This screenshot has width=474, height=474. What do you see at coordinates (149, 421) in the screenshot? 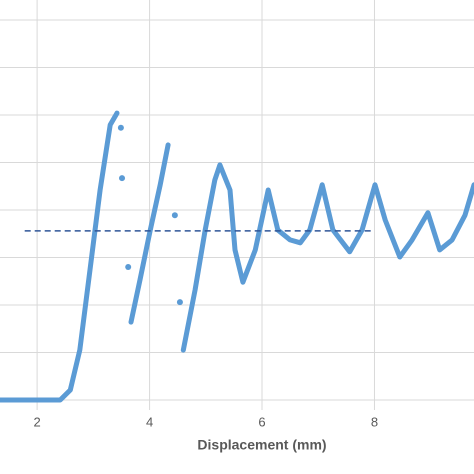
I see `x-tick-label: 4` at bounding box center [149, 421].